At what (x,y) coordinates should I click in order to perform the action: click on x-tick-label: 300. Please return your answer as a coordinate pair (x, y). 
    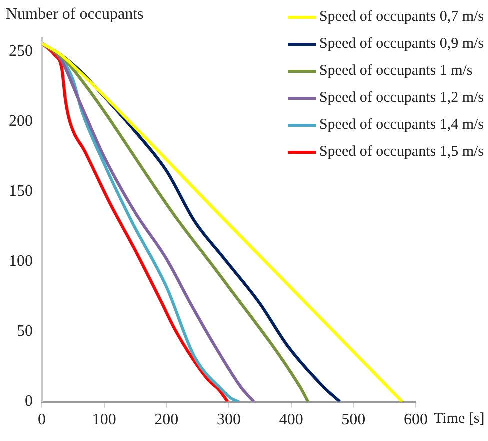
    Looking at the image, I should click on (229, 420).